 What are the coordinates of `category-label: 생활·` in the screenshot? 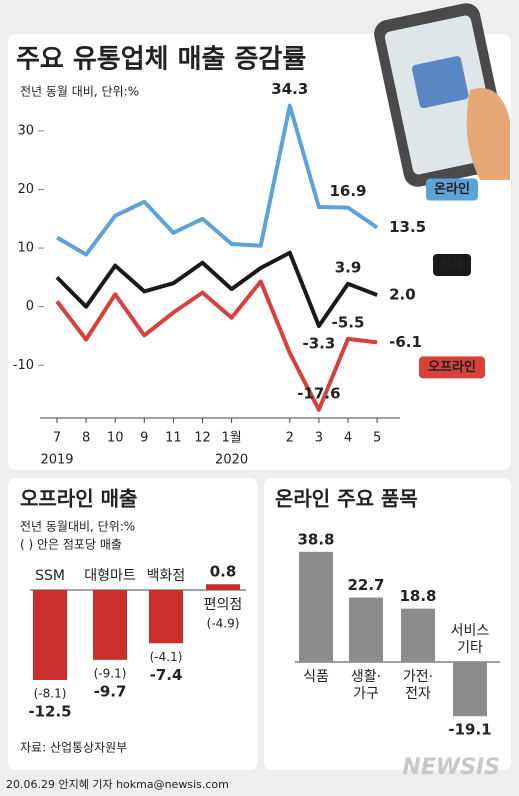 It's located at (366, 677).